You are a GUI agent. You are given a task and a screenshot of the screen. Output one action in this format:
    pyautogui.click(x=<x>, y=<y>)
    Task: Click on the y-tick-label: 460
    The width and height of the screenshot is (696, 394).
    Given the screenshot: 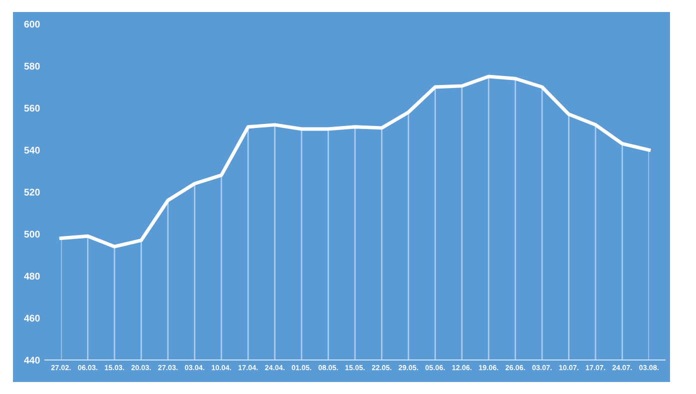 What is the action you would take?
    pyautogui.click(x=32, y=318)
    